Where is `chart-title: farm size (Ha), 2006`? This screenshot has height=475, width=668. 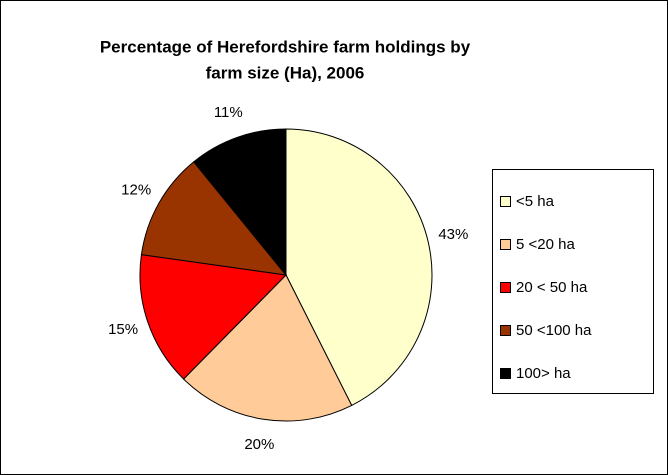
chart-title: farm size (Ha), 2006 is located at coordinates (285, 72).